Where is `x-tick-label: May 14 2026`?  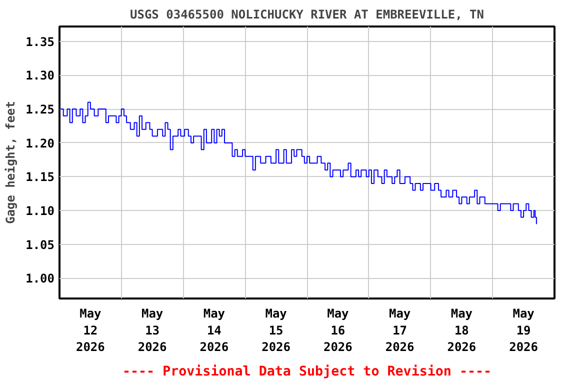 x-tick-label: May 14 2026 is located at coordinates (214, 330).